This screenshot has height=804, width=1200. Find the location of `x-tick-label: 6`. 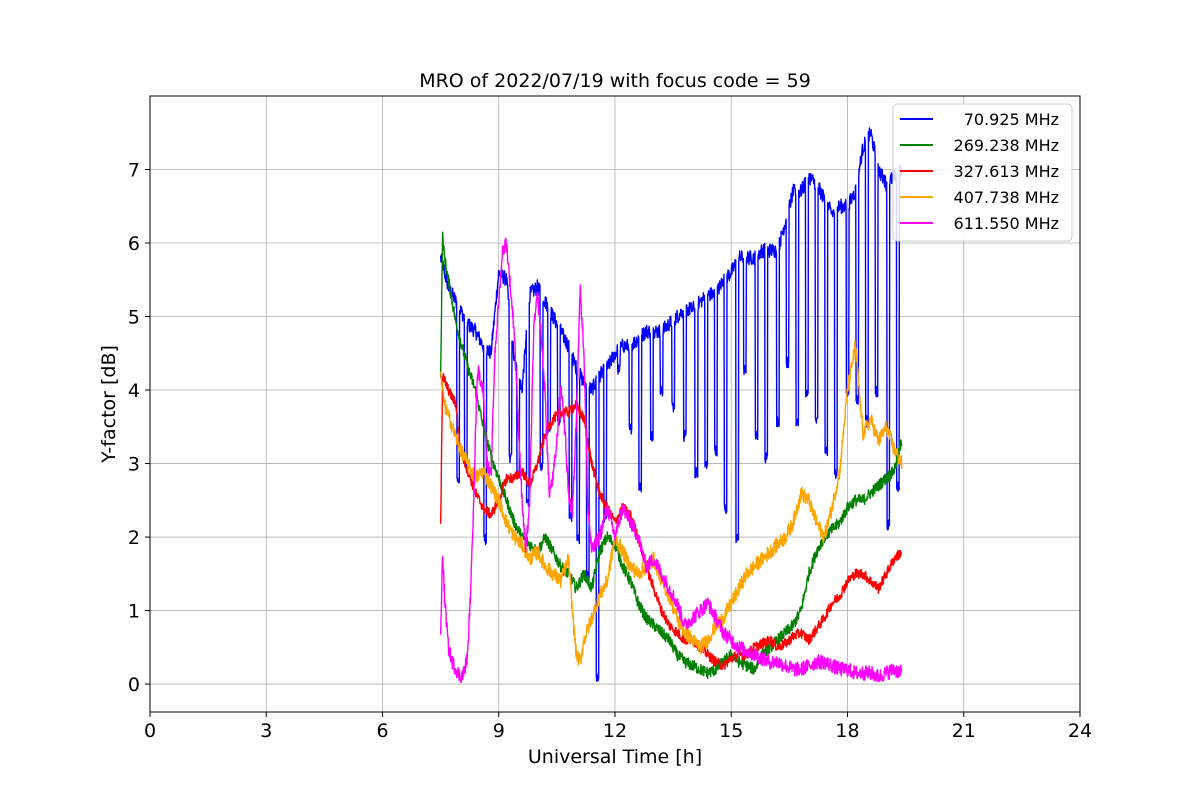

x-tick-label: 6 is located at coordinates (382, 731).